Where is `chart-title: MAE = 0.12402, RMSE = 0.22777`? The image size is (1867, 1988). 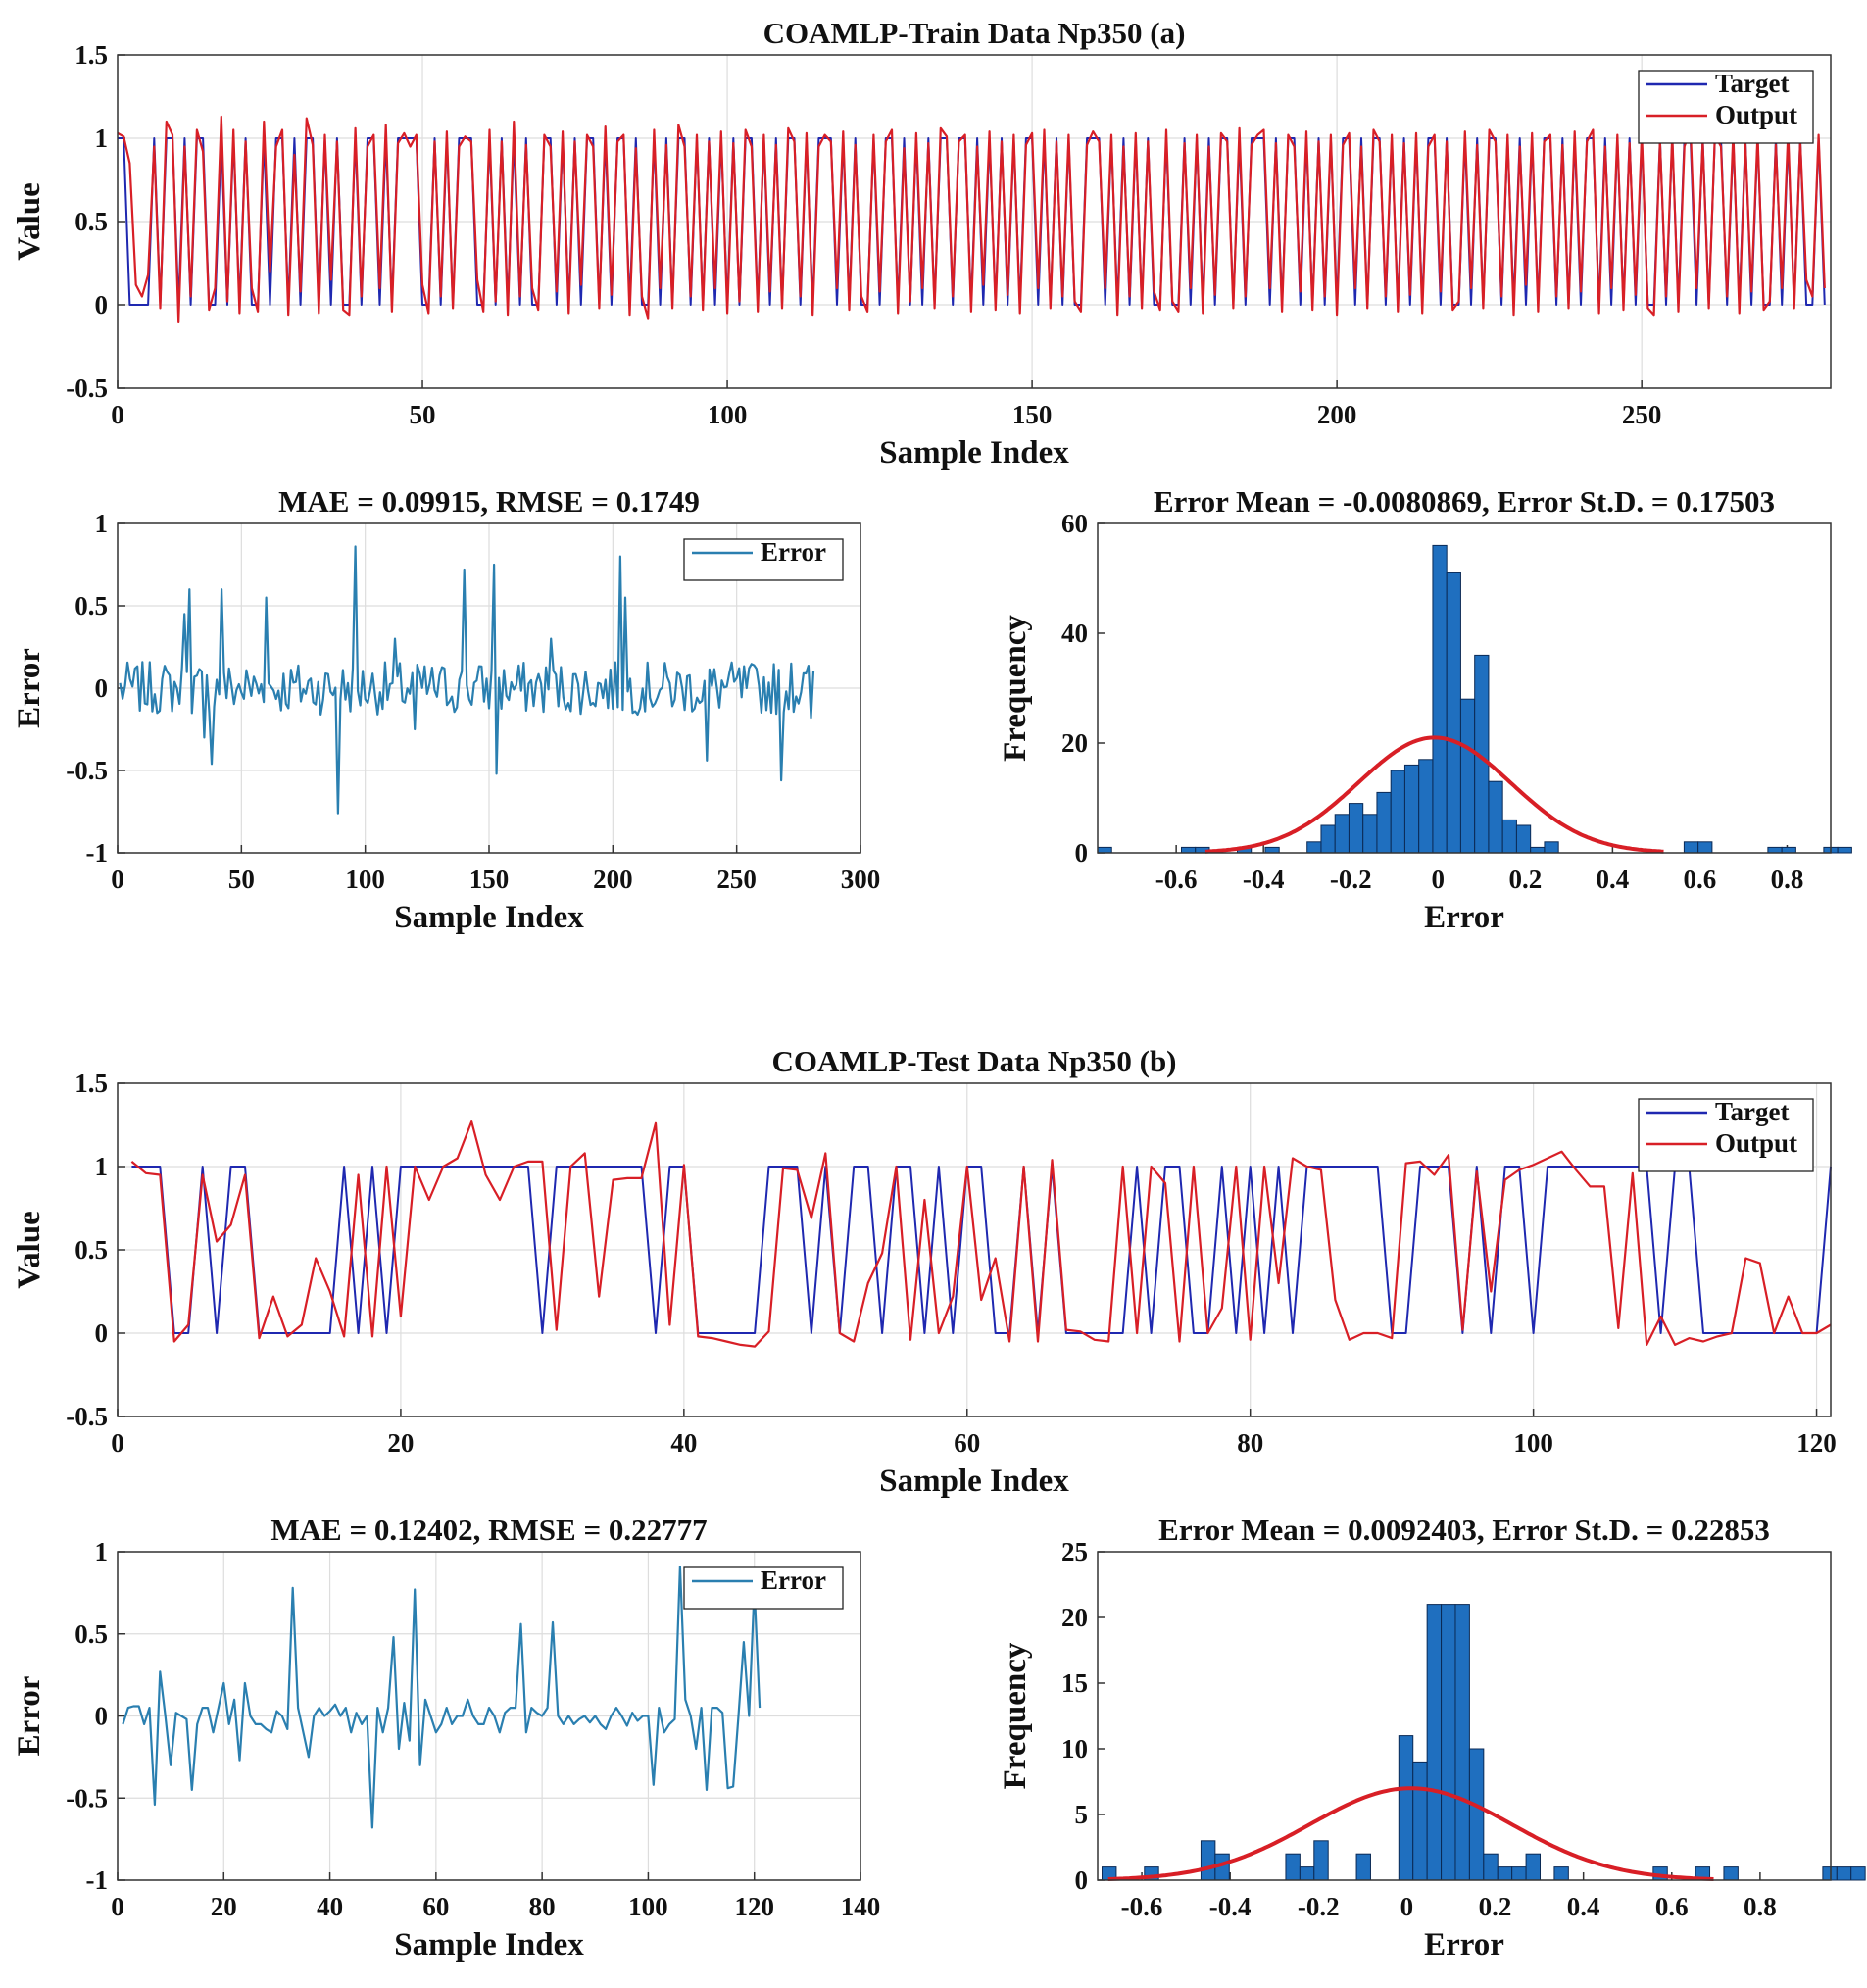
chart-title: MAE = 0.12402, RMSE = 0.22777 is located at coordinates (489, 1530).